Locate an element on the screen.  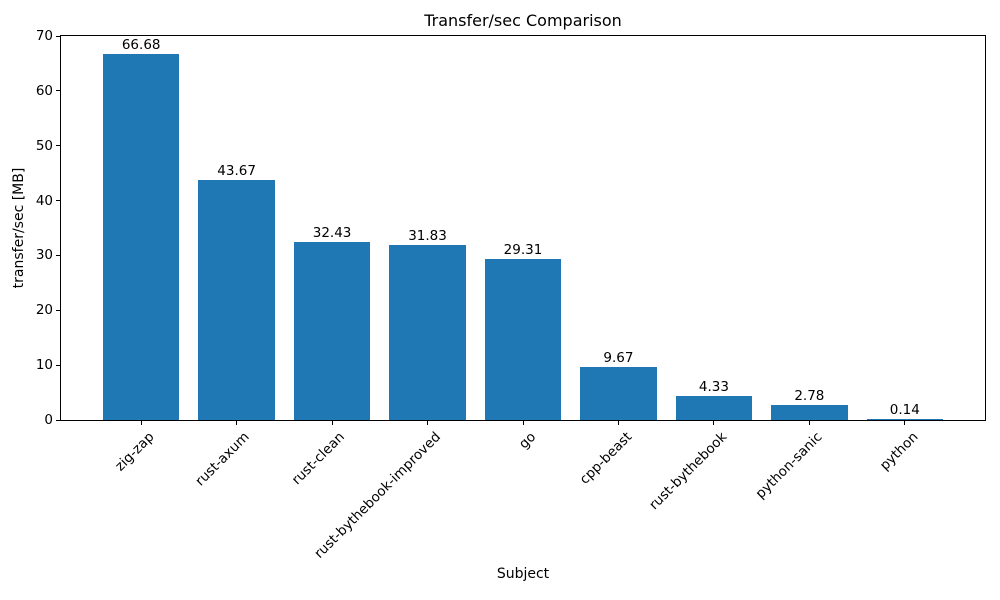
chart-title: Transfer/sec Comparison is located at coordinates (523, 20).